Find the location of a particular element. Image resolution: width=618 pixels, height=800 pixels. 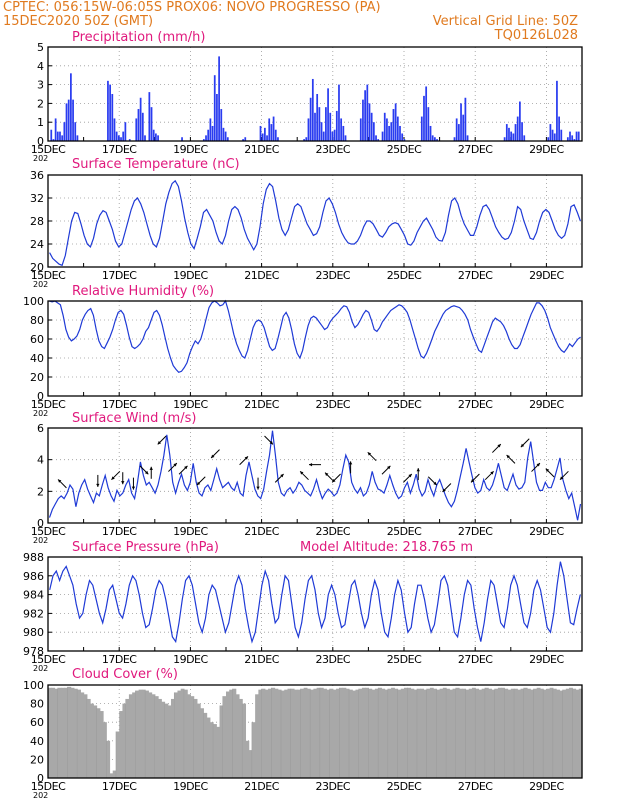

model-altitude: Model Altitude: 218.765 m is located at coordinates (386, 547).